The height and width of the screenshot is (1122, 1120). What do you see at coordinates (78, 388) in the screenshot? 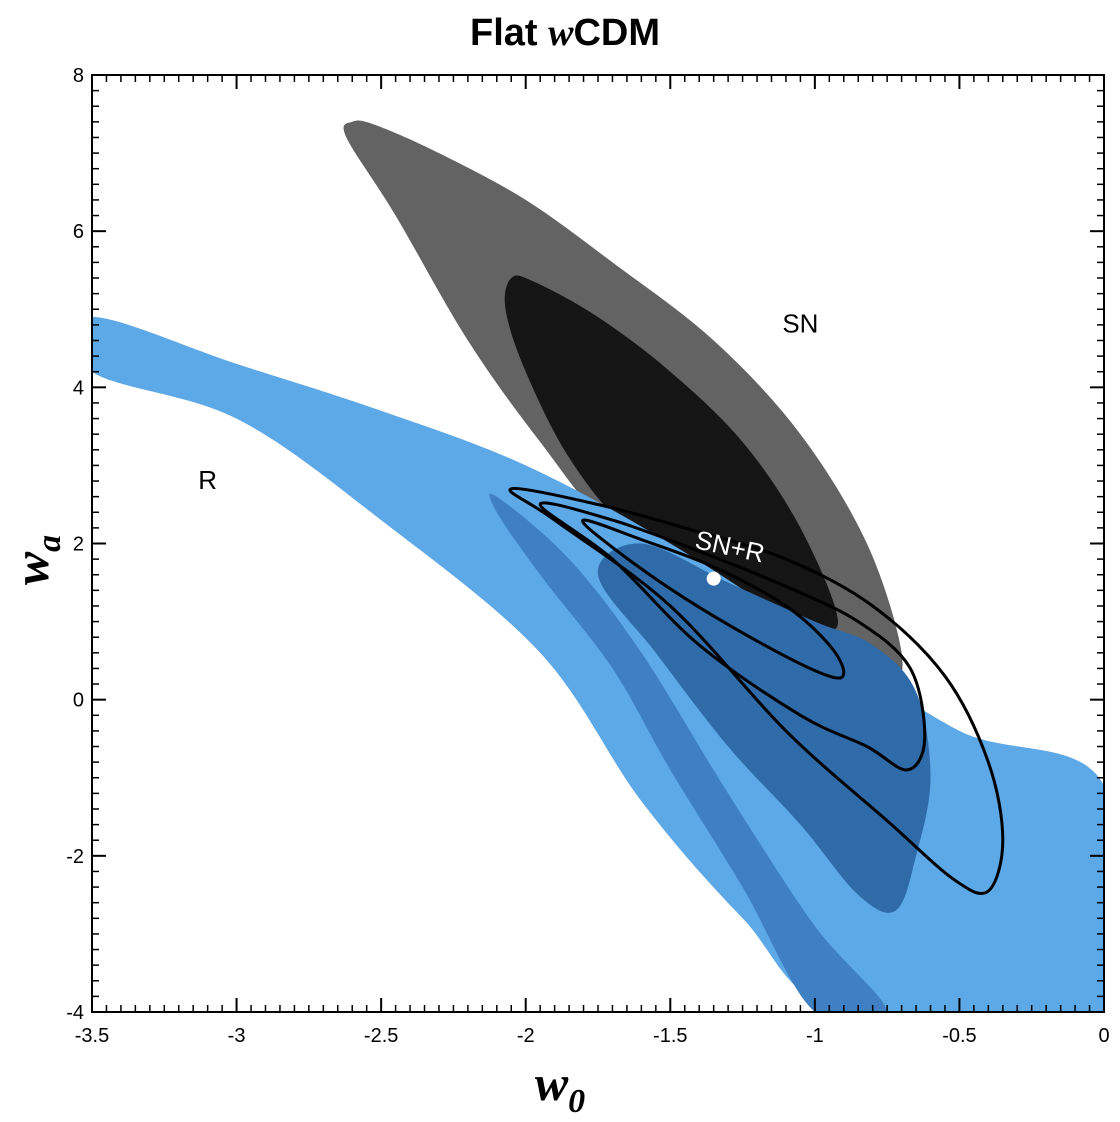
I see `y-tick-label: 4` at bounding box center [78, 388].